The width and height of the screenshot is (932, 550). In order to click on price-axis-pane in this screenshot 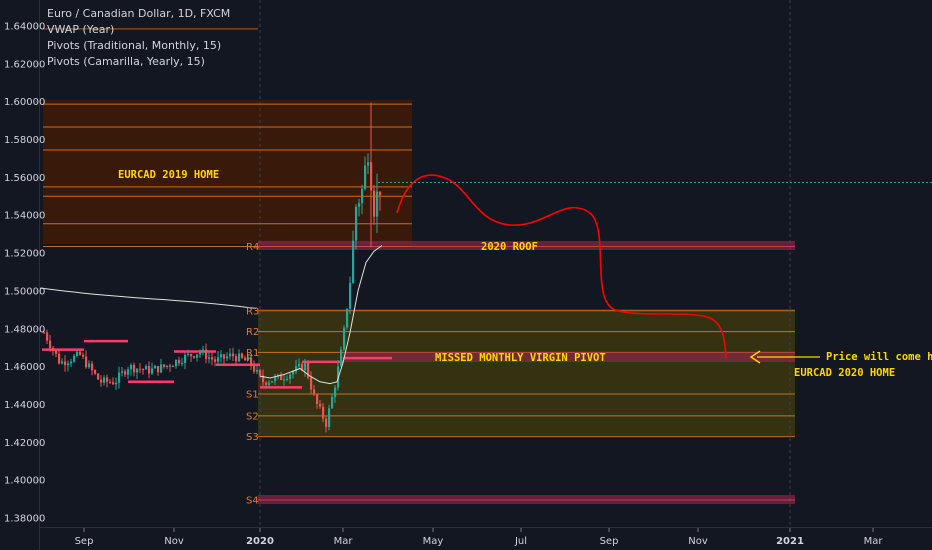, I will do `click(19, 275)`.